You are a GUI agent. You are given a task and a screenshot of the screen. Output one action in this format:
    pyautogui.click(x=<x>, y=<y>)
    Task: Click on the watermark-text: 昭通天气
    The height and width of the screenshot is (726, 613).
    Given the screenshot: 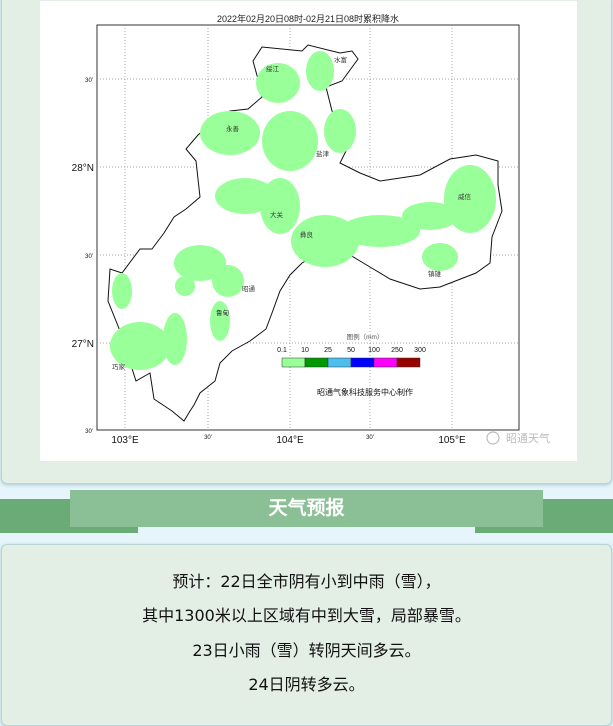 What is the action you would take?
    pyautogui.click(x=528, y=438)
    